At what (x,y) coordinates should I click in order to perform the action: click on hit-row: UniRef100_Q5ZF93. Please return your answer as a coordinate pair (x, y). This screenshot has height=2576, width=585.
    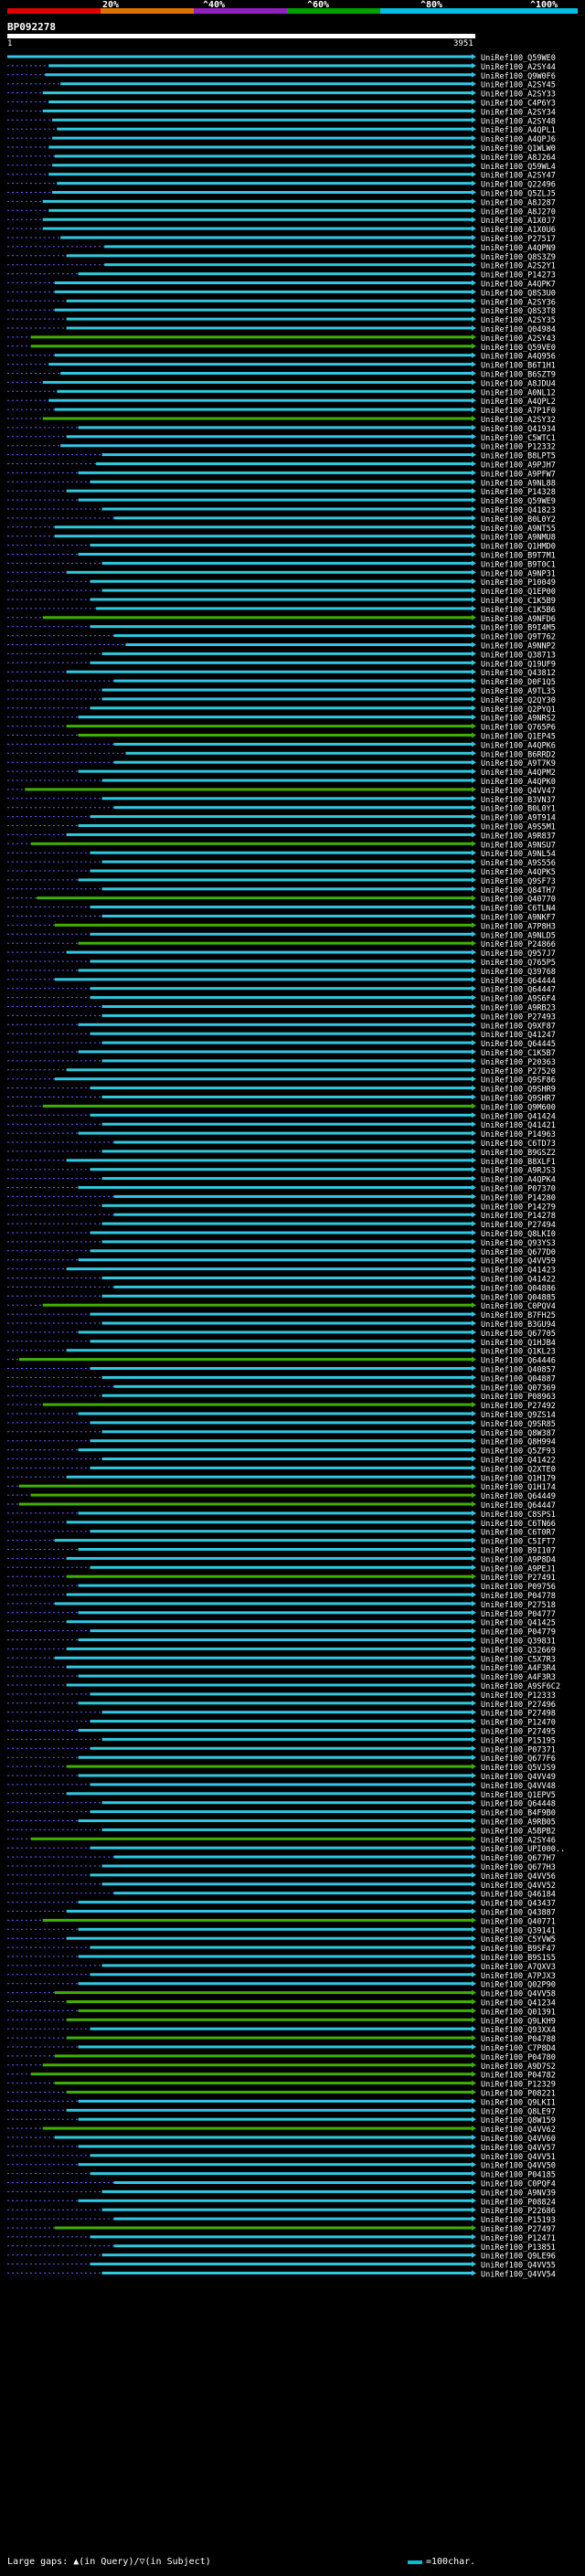
    Looking at the image, I should click on (282, 1452).